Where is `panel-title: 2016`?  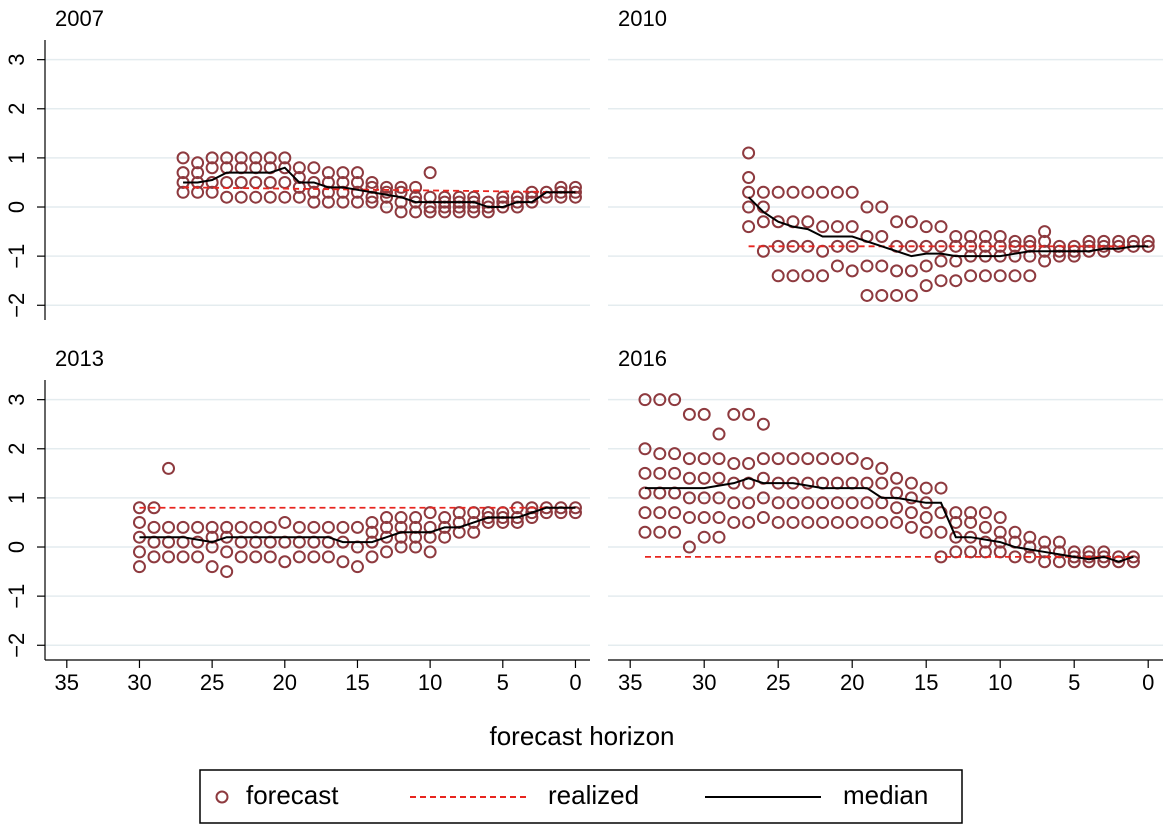 panel-title: 2016 is located at coordinates (642, 358).